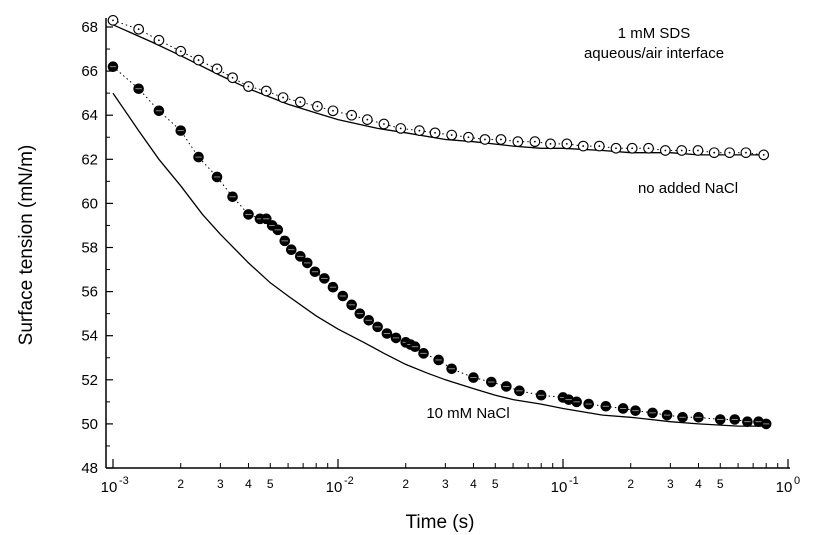  Describe the element at coordinates (89, 468) in the screenshot. I see `y-tick-label: 48` at that location.